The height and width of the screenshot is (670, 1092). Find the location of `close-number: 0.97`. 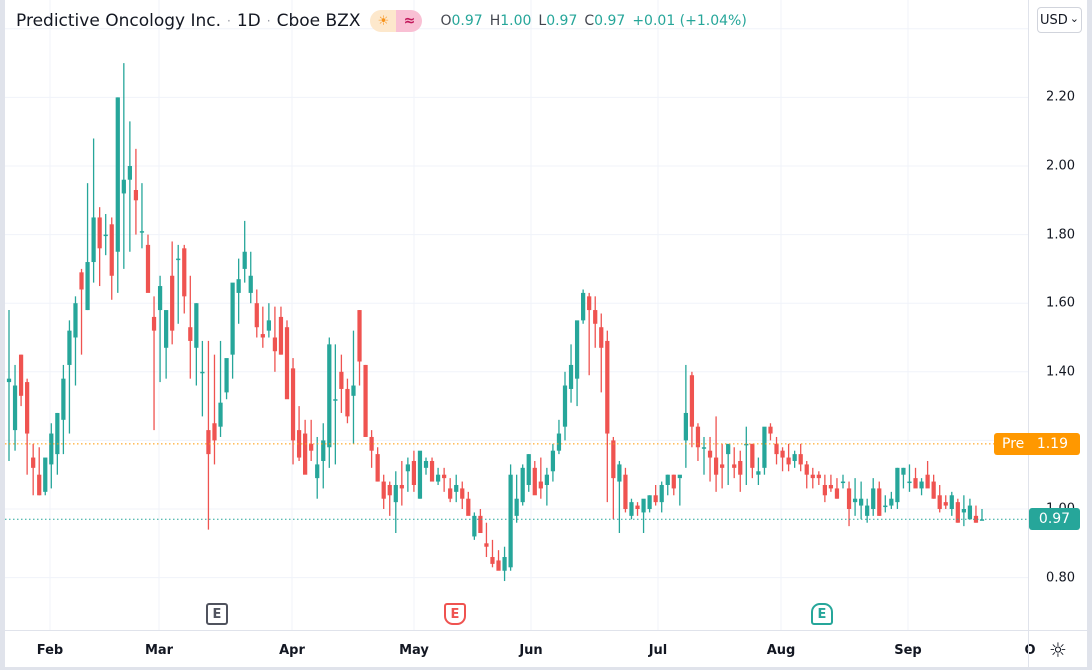

close-number: 0.97 is located at coordinates (610, 21).